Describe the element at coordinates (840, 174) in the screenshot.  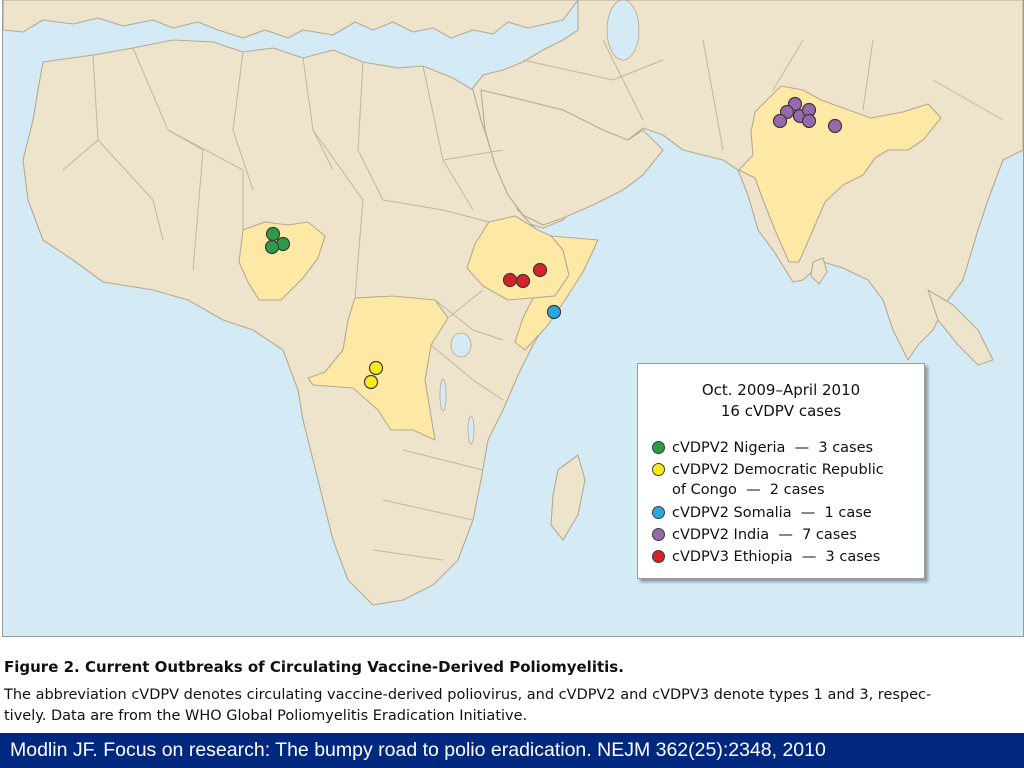
I see `india-highlight` at that location.